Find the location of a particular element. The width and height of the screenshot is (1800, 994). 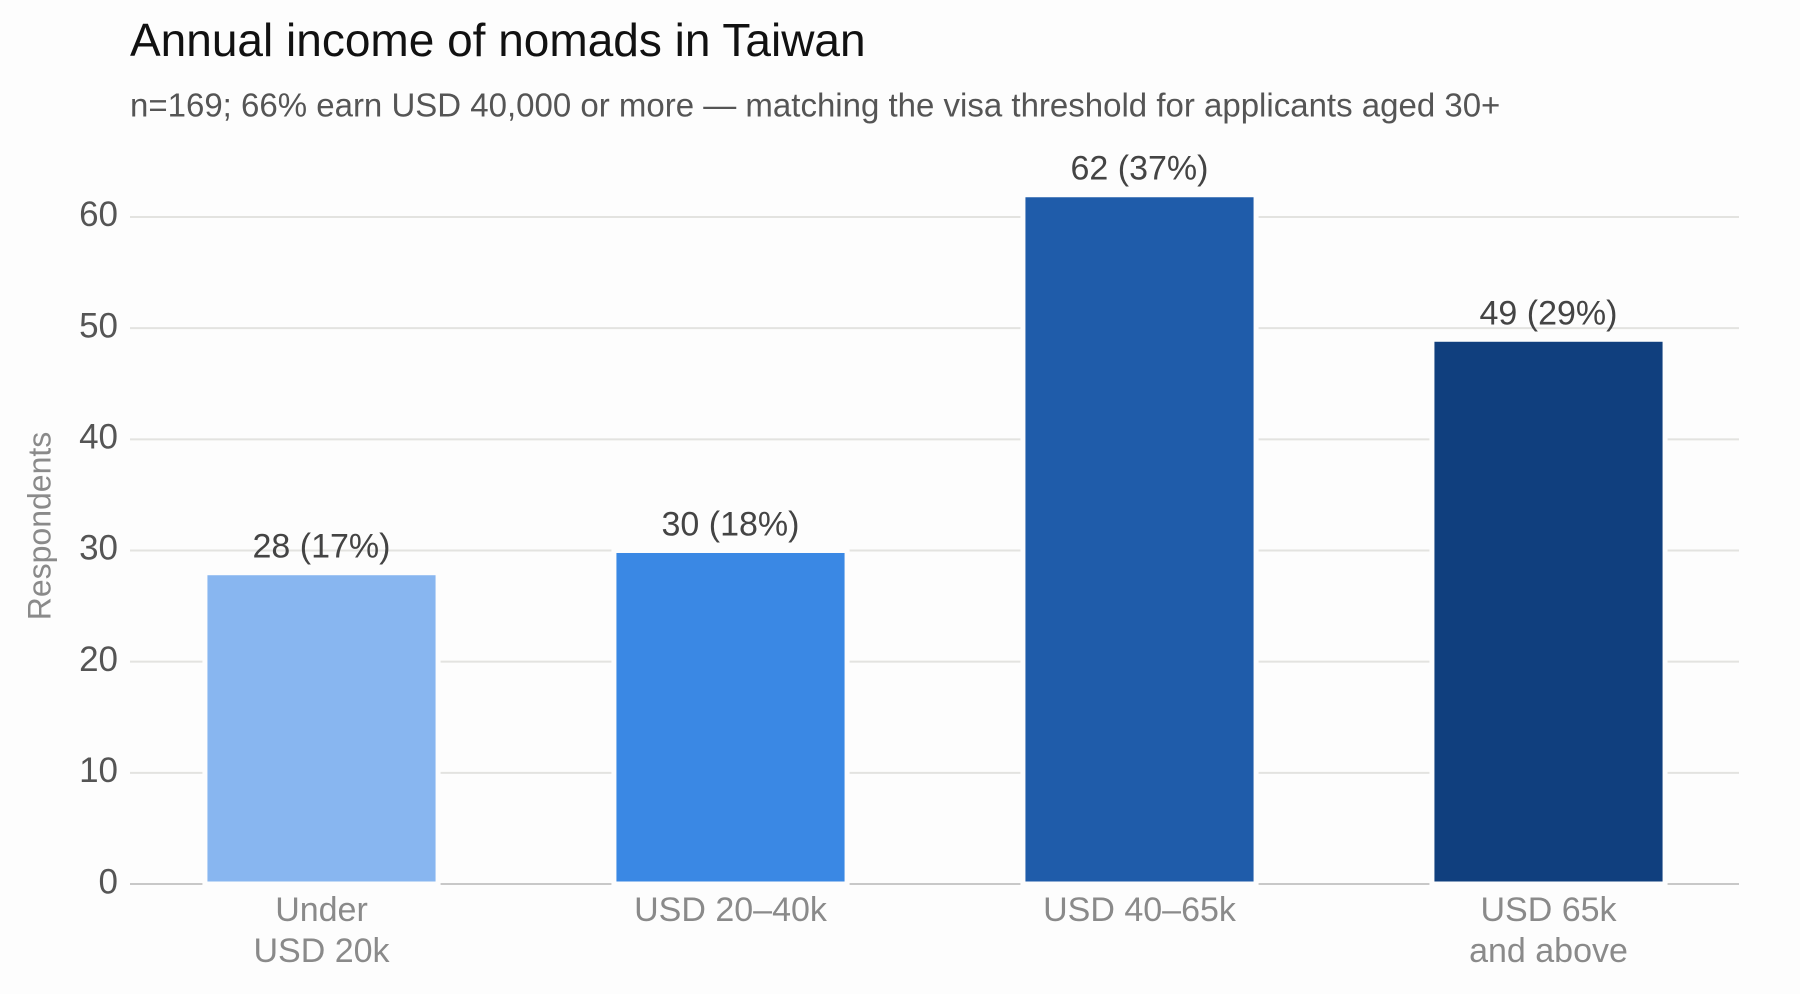

y-tick-label: 40 is located at coordinates (98, 437).